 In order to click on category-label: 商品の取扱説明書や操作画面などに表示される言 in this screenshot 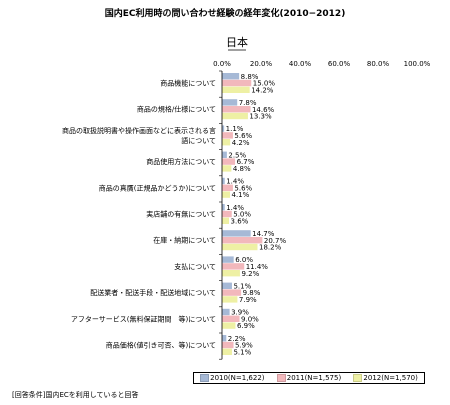, I will do `click(139, 130)`.